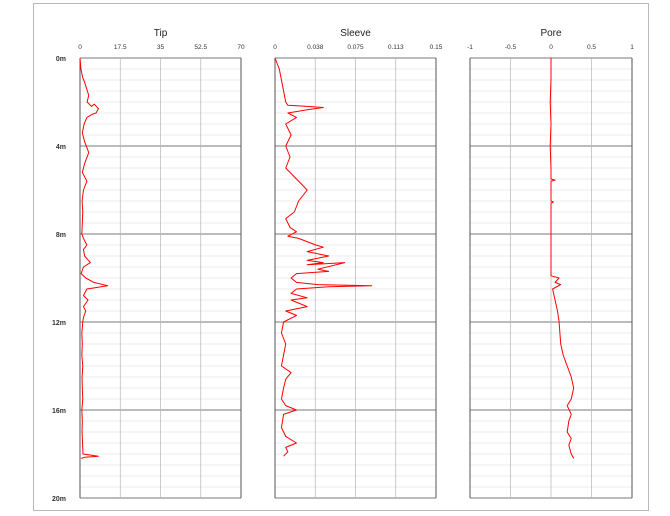 The image size is (670, 516). What do you see at coordinates (355, 47) in the screenshot?
I see `sleeve-x-tick-label: 0.075` at bounding box center [355, 47].